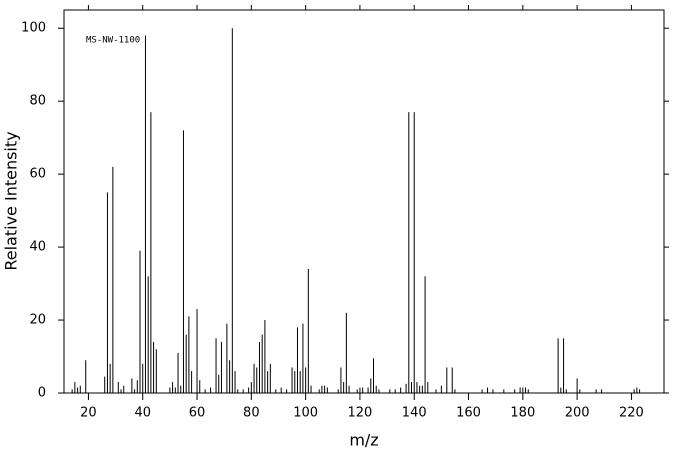 The width and height of the screenshot is (676, 455). Describe the element at coordinates (88, 413) in the screenshot. I see `x-tick-label: 20` at that location.